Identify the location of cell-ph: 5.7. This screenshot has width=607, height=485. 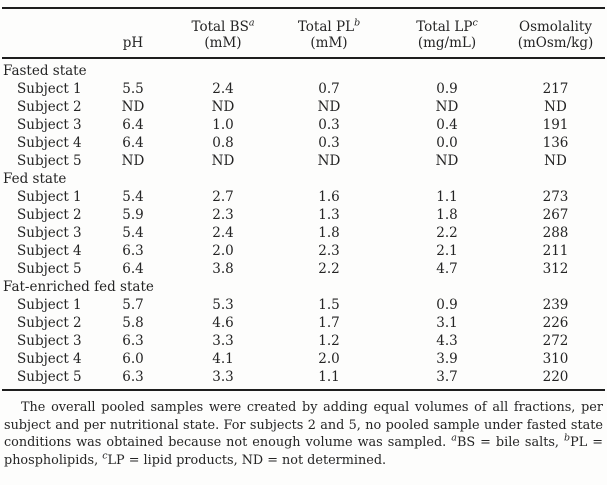
(133, 305).